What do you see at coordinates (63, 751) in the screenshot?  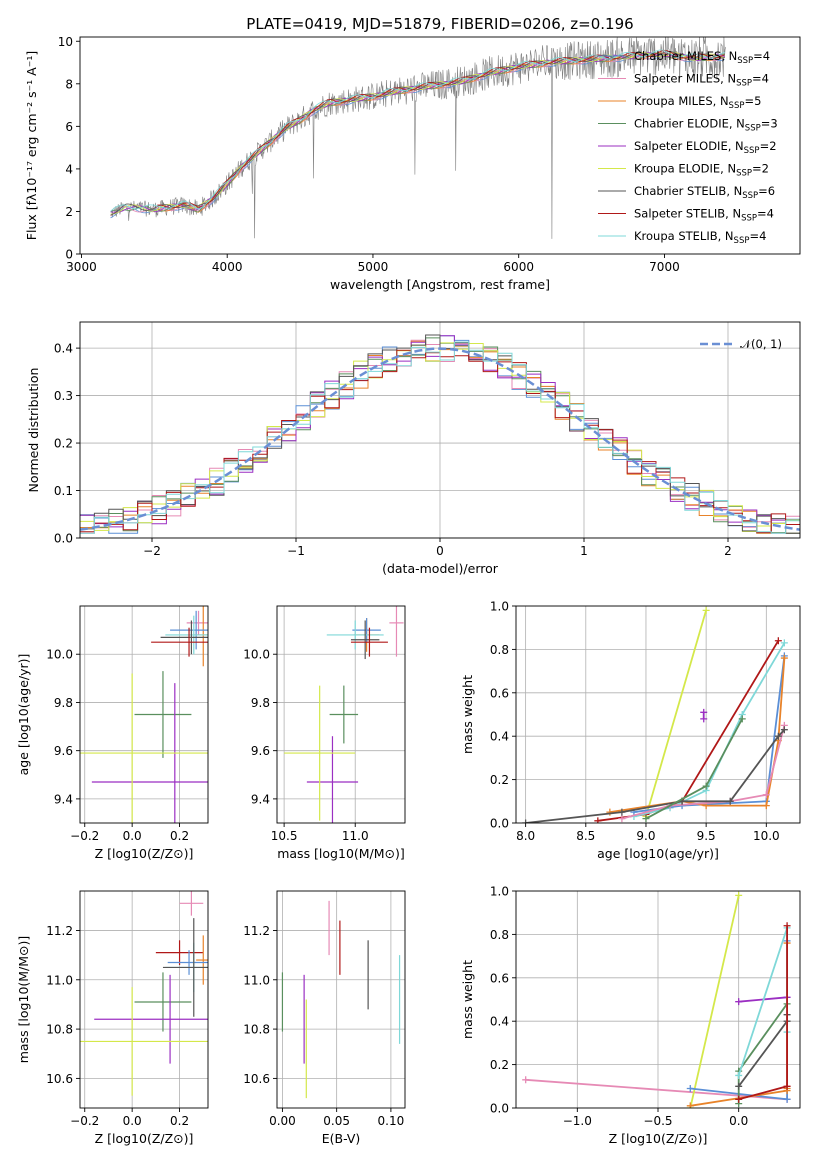 I see `age-vs-Z-ytick-label: 9.6` at bounding box center [63, 751].